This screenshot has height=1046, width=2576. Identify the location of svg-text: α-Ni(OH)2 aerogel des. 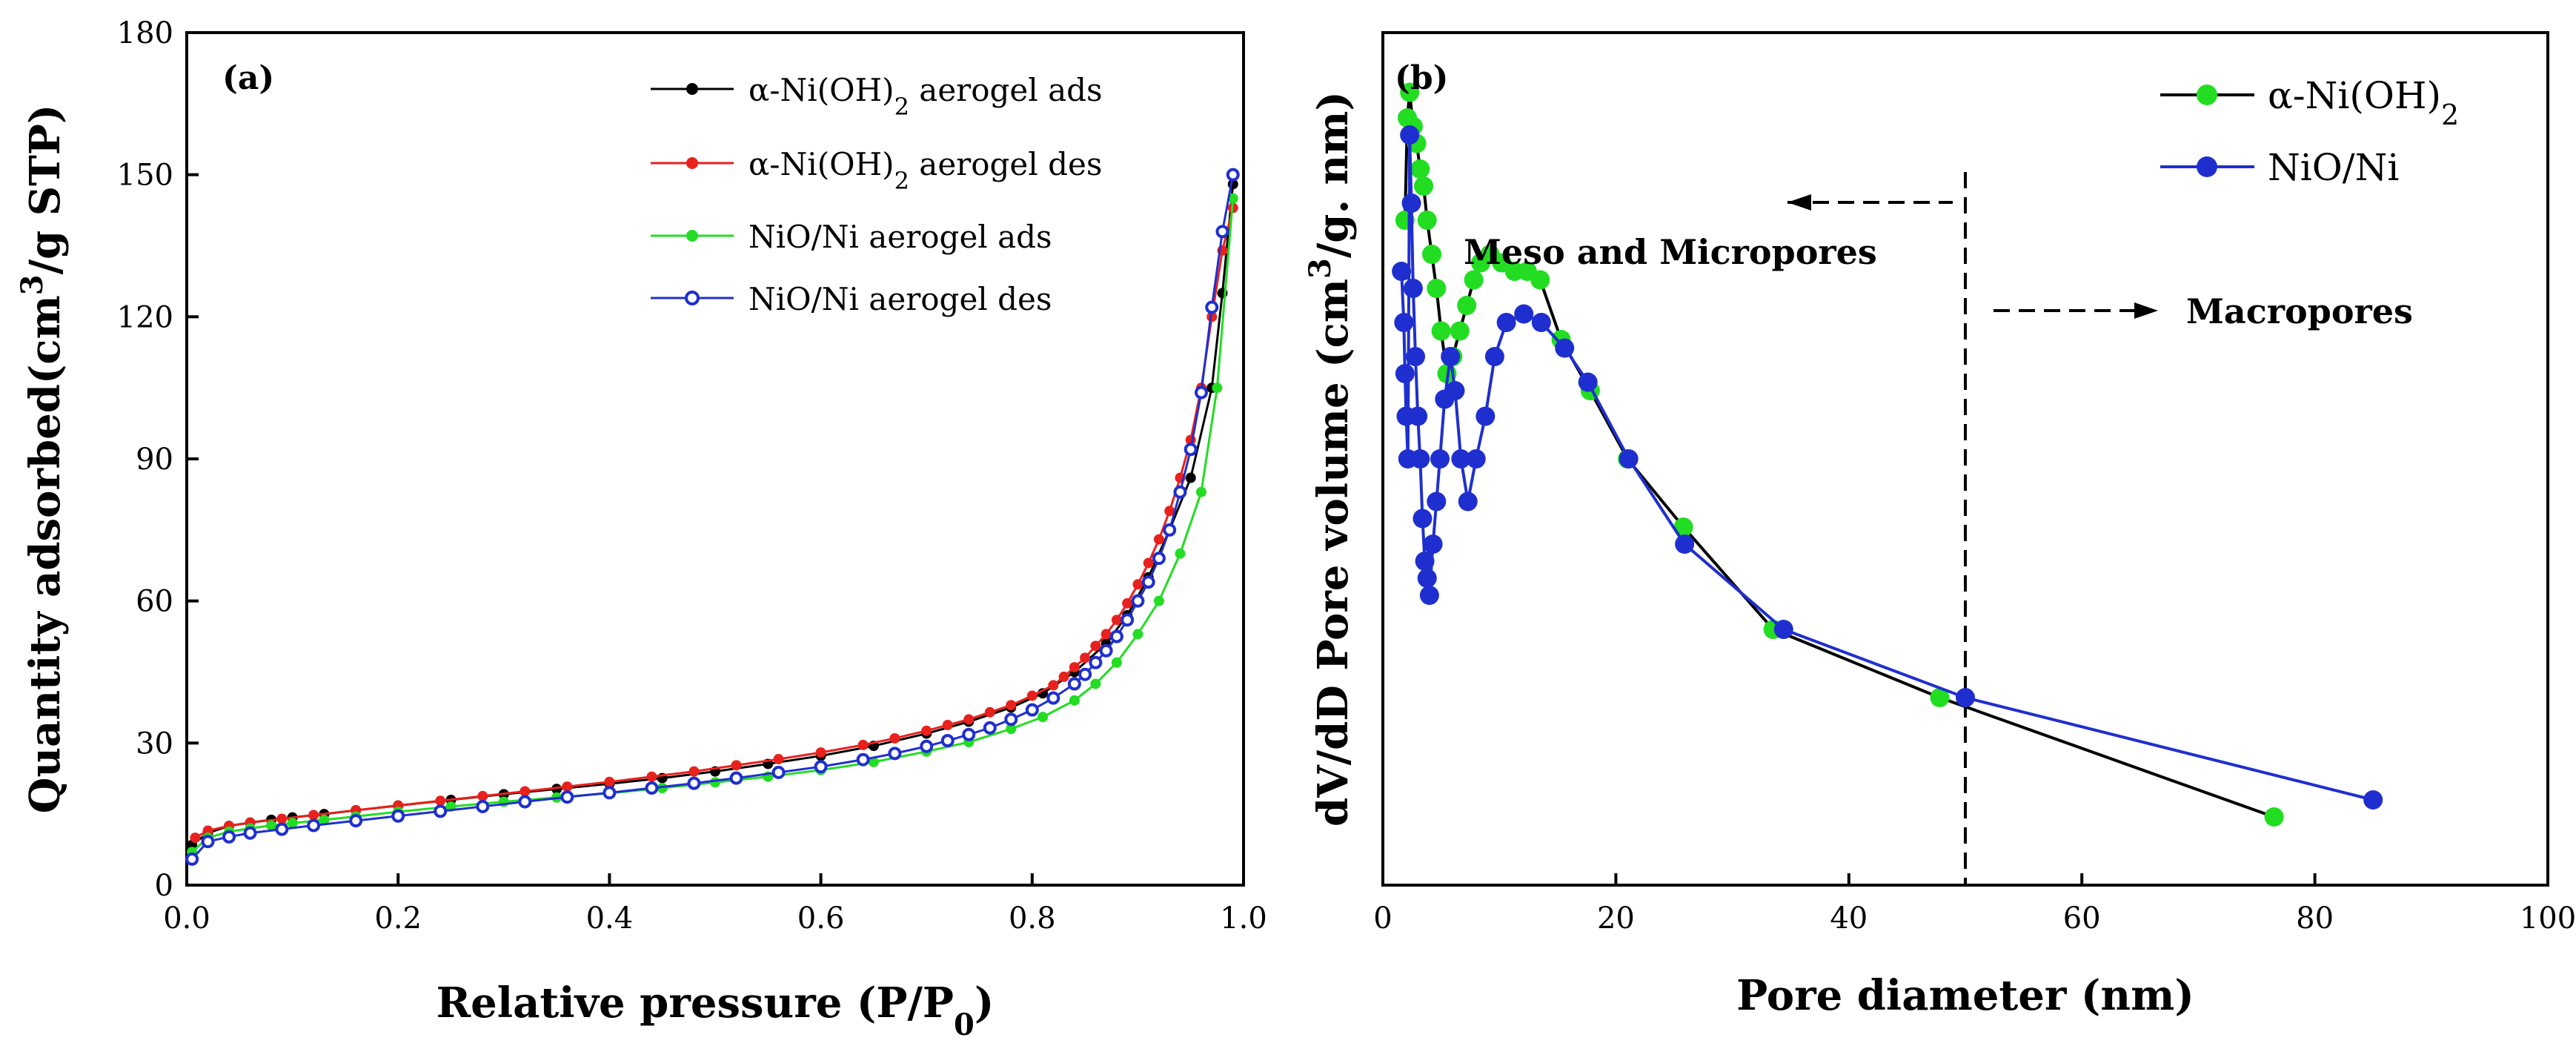
(925, 170).